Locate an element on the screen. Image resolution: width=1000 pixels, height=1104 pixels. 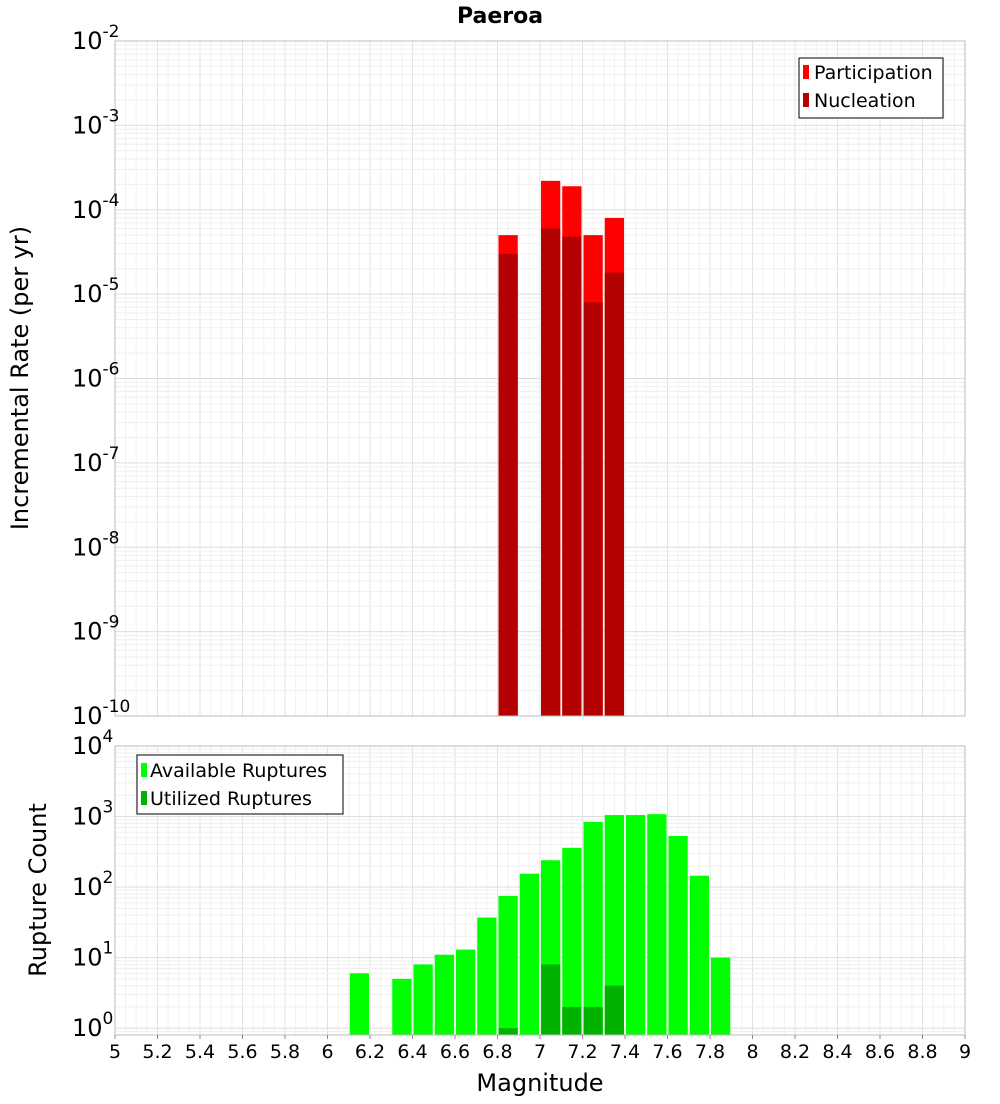
y-tick-label: 10⁻⁵ is located at coordinates (96, 291).